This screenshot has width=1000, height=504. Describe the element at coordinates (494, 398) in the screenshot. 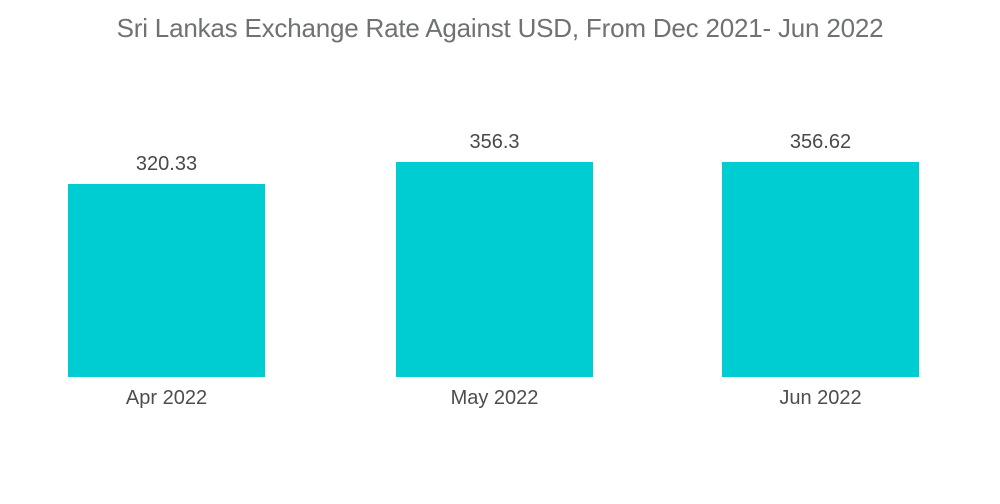

I see `x-axis-label: May 2022` at that location.